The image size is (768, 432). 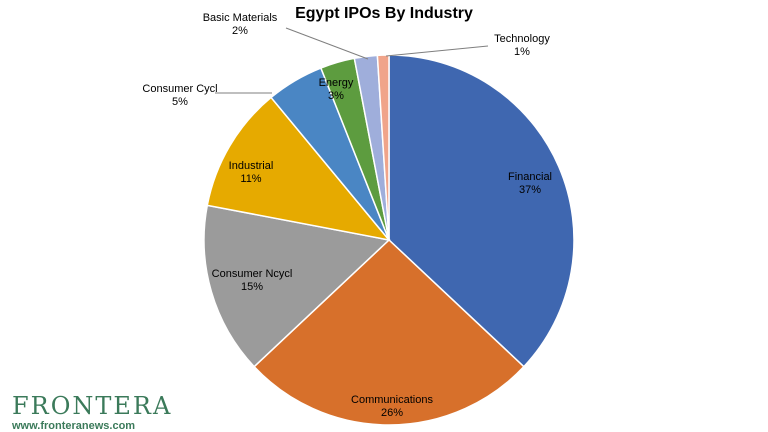 I want to click on logo-name: FRONTERA, so click(x=92, y=406).